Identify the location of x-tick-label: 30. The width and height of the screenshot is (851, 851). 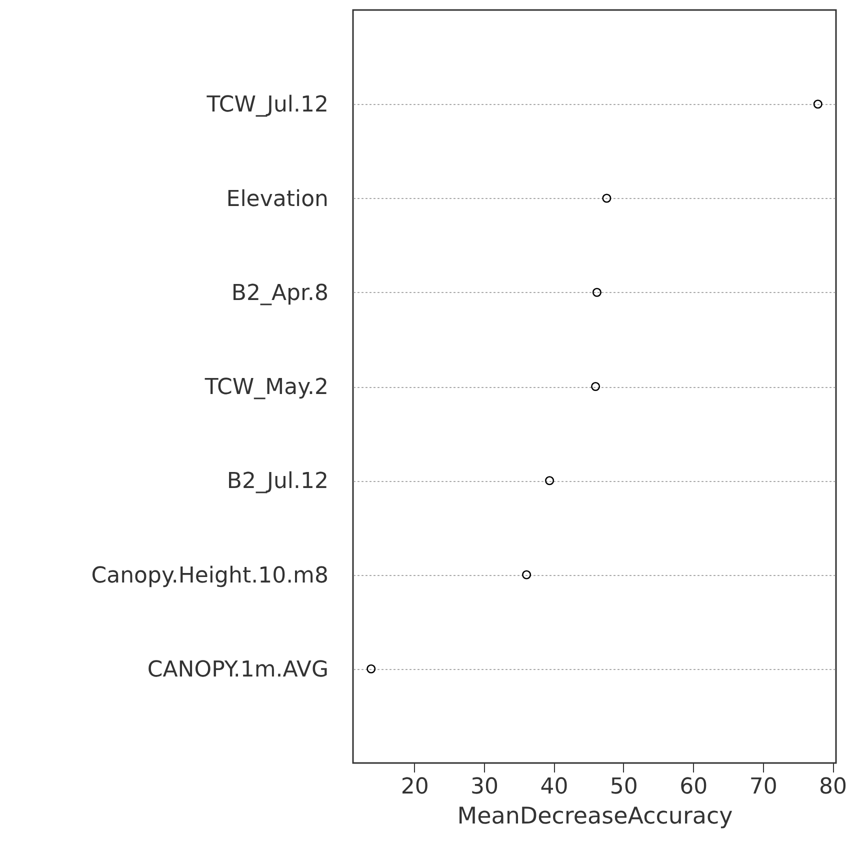
(484, 787).